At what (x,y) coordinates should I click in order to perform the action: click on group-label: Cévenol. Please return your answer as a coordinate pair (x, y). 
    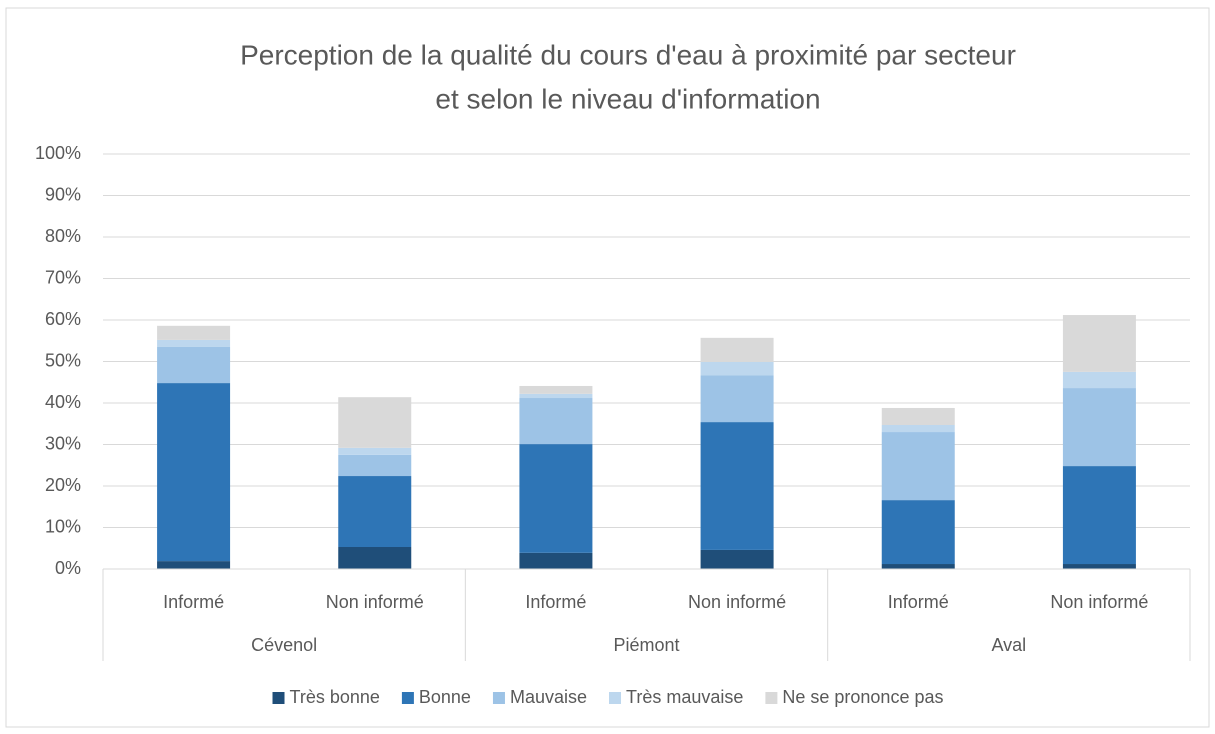
    Looking at the image, I should click on (284, 645).